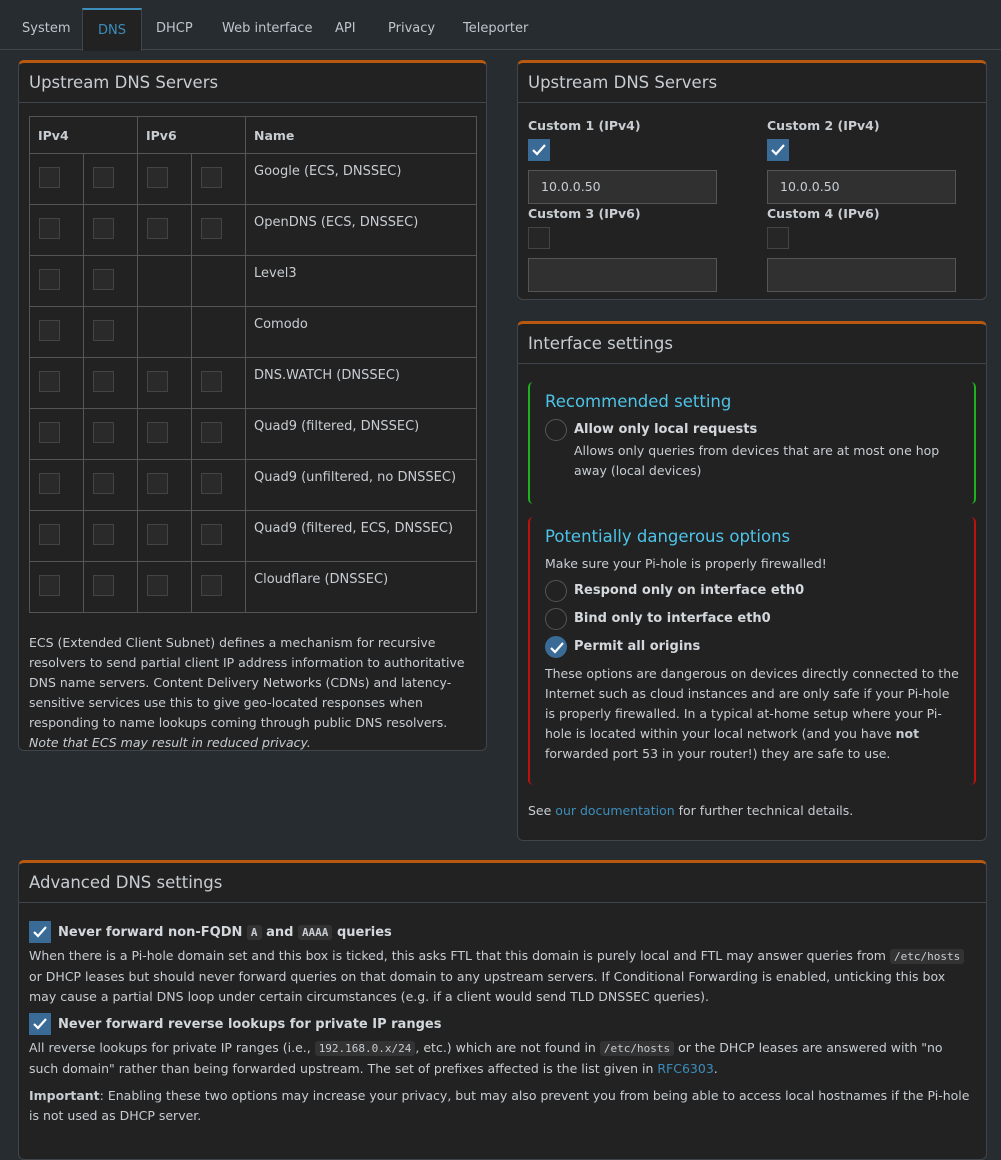 This screenshot has height=1160, width=1001. Describe the element at coordinates (253, 135) in the screenshot. I see `header-row: IPv4 IPv6 Name` at that location.